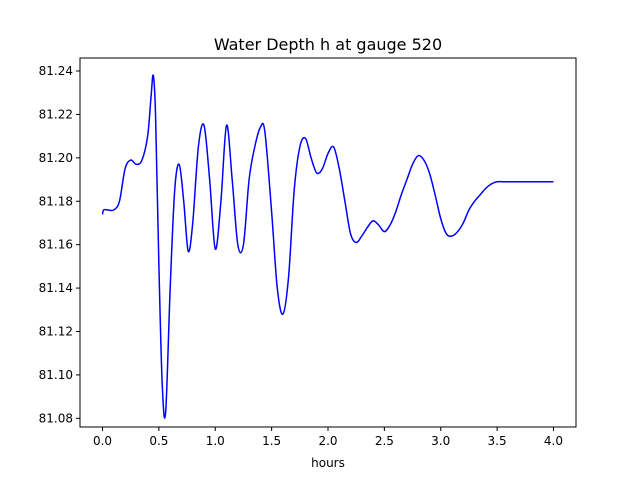  I want to click on y-tick-label: 81.24, so click(56, 71).